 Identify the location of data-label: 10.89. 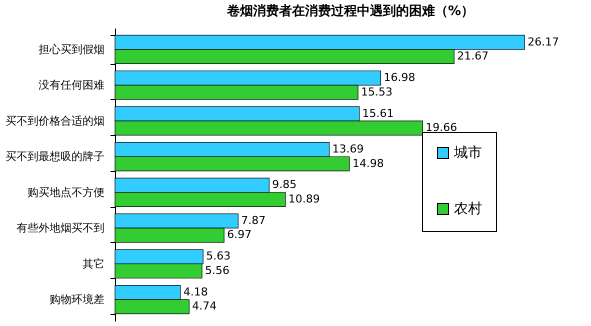
(304, 199).